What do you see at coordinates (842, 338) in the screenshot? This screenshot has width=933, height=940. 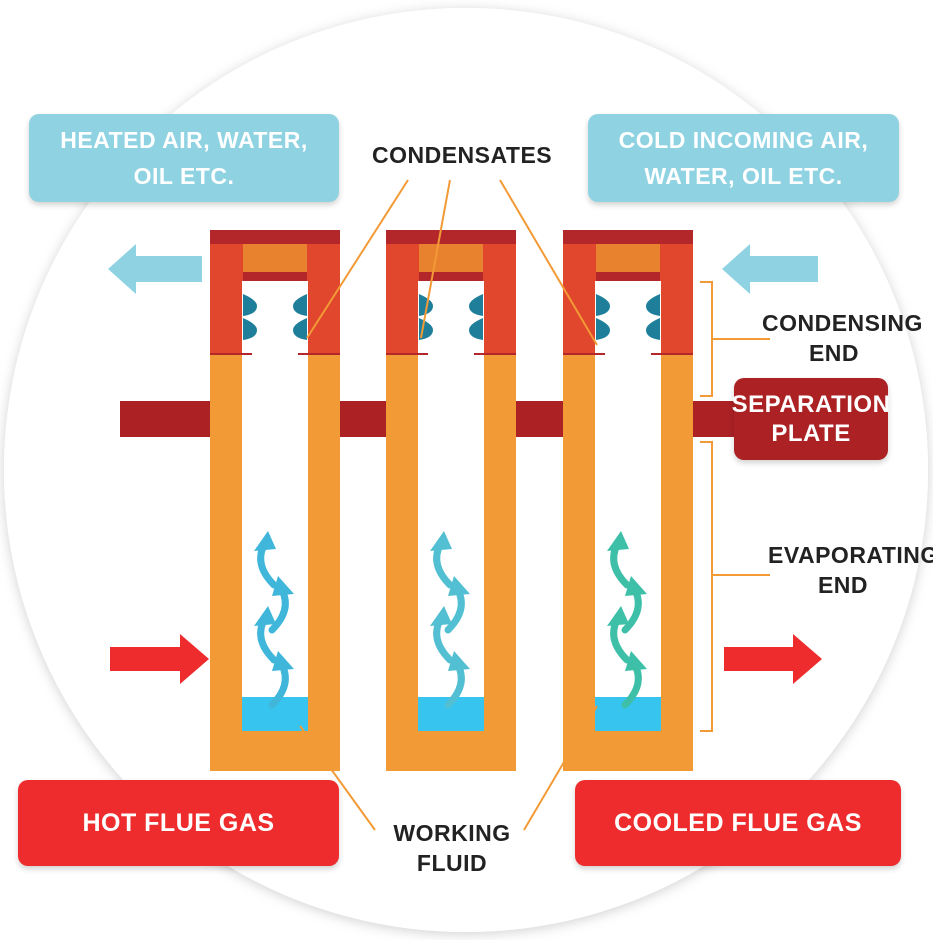 I see `condensing-end-label: CONDENSING END` at bounding box center [842, 338].